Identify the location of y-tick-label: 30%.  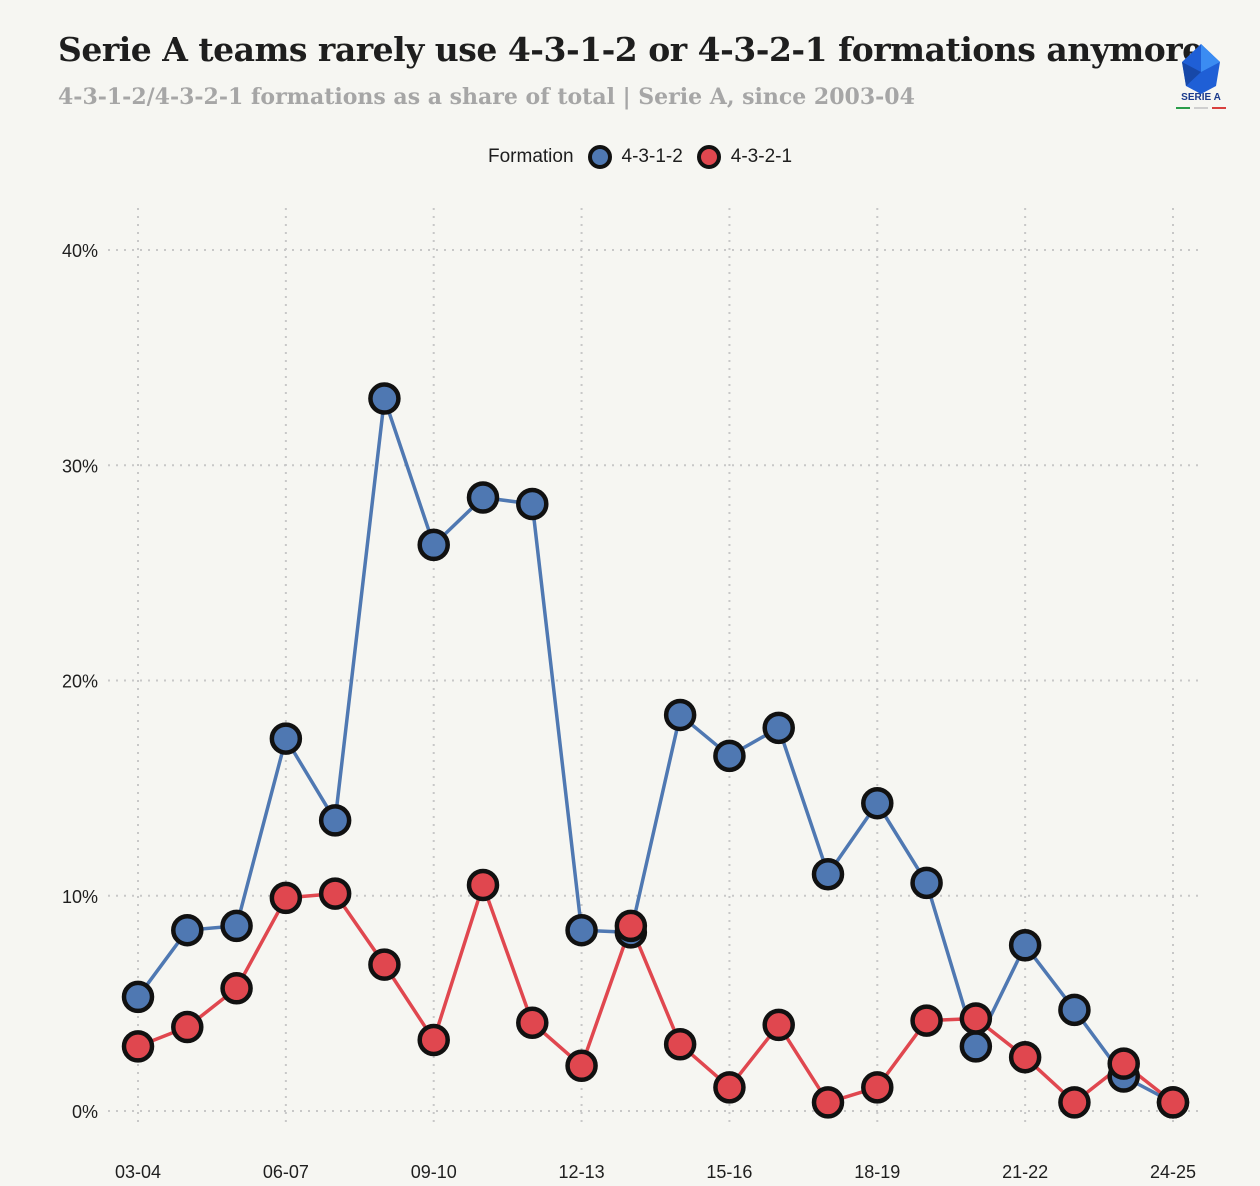
(80, 466).